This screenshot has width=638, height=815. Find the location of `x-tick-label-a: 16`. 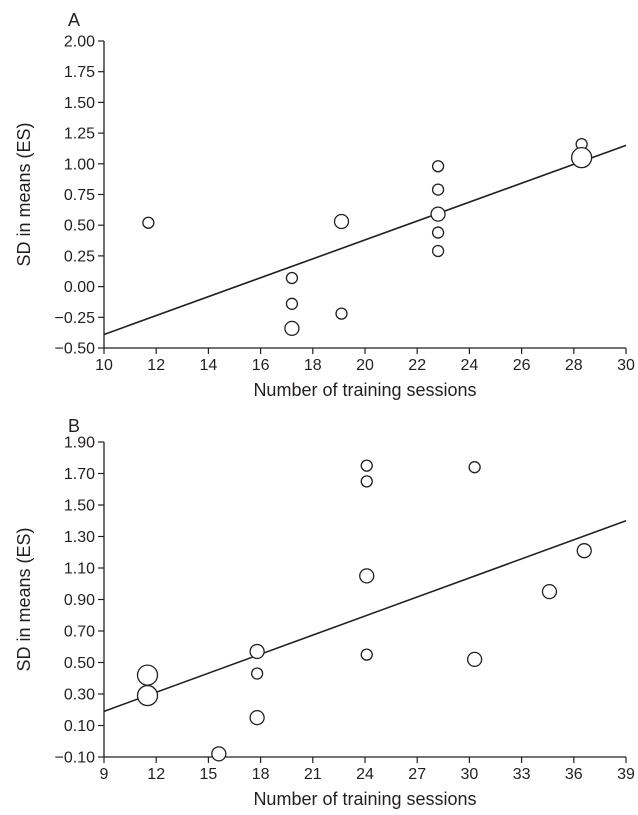

x-tick-label-a: 16 is located at coordinates (261, 365).